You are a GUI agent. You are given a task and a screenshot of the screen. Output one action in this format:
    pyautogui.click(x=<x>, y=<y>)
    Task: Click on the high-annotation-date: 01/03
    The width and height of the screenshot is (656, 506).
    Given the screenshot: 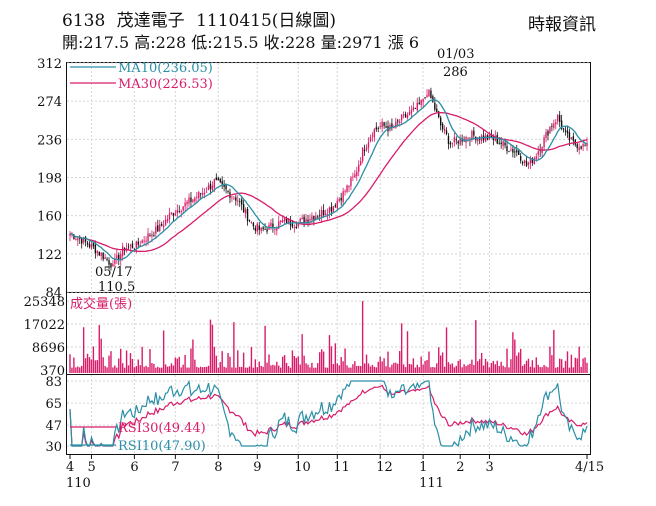 What is the action you would take?
    pyautogui.click(x=455, y=54)
    